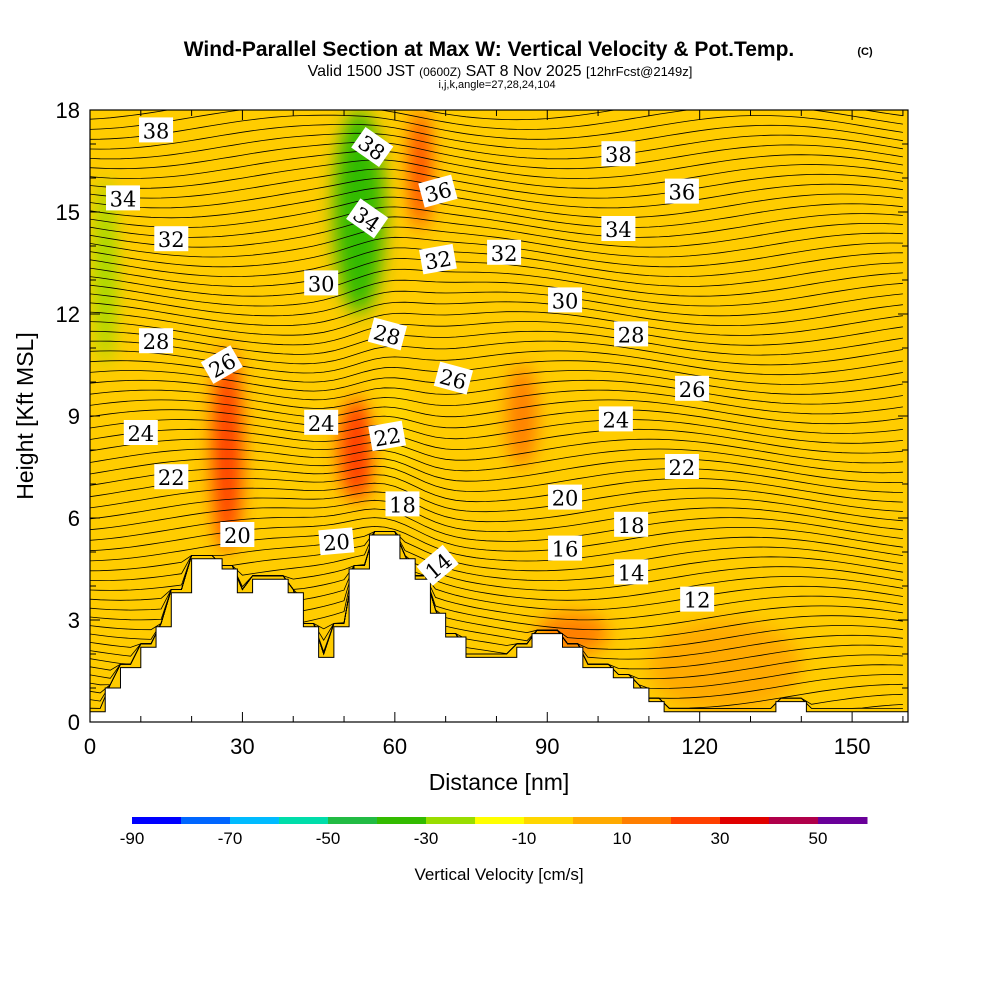 The image size is (1000, 1000). Describe the element at coordinates (818, 838) in the screenshot. I see `colorbar-tick-label: 50` at that location.